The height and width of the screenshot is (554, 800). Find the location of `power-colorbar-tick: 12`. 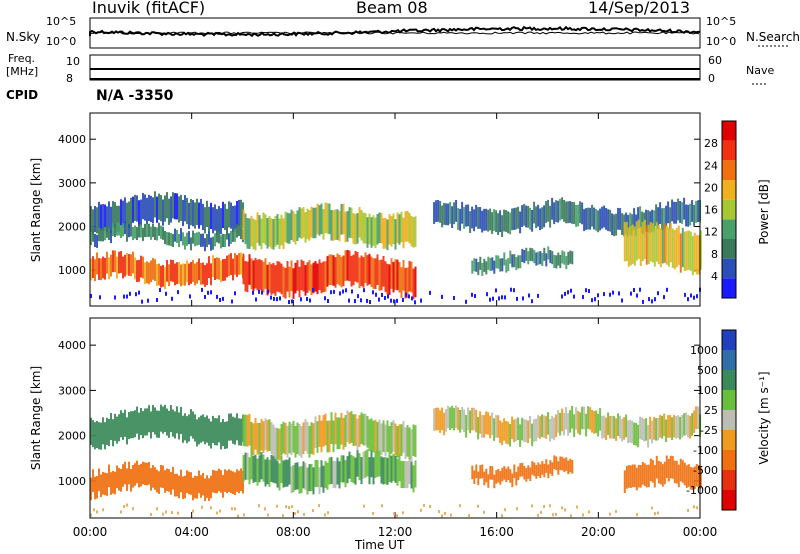

power-colorbar-tick: 12 is located at coordinates (711, 232).